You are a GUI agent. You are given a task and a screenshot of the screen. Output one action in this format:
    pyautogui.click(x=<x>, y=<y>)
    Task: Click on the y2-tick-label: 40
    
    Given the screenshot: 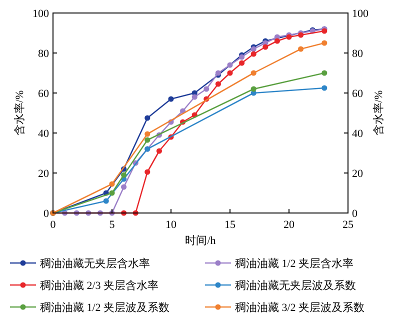 What is the action you would take?
    pyautogui.click(x=358, y=134)
    